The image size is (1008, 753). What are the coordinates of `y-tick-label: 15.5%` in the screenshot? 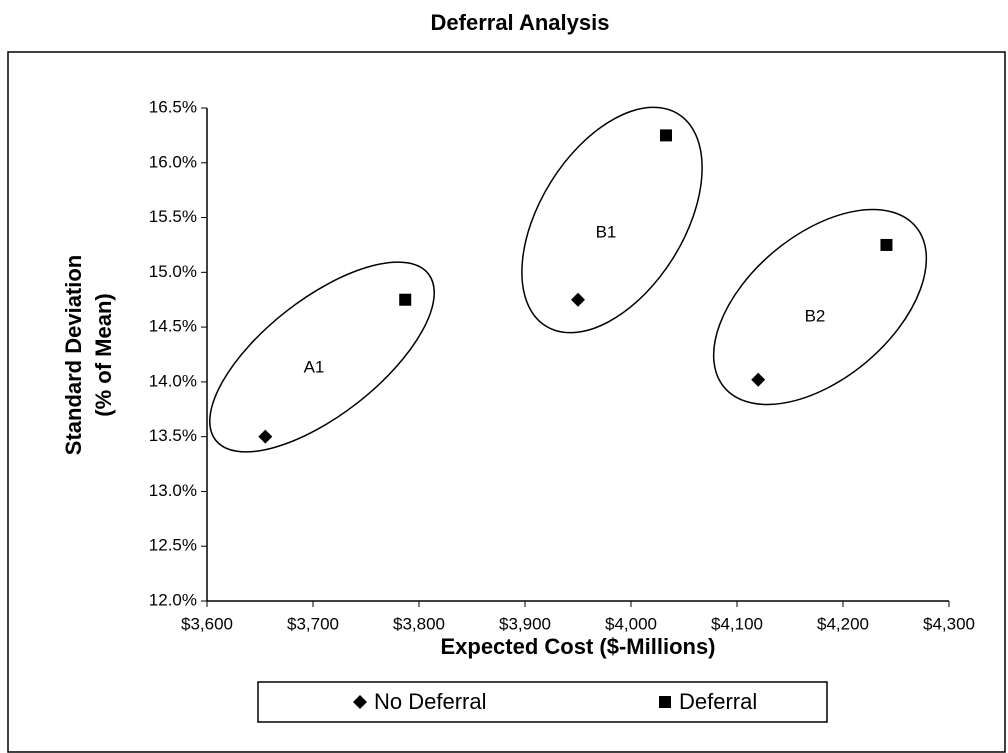 It's located at (173, 216).